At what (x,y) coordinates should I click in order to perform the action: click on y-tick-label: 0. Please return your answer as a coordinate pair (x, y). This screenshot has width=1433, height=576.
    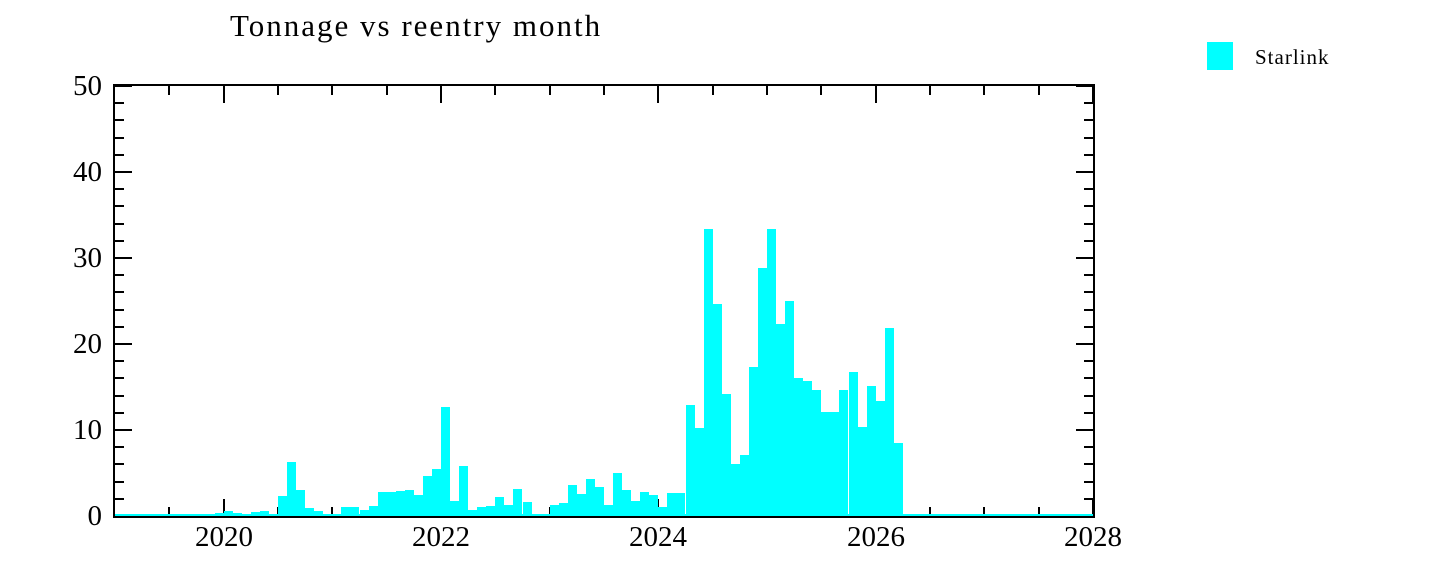
    Looking at the image, I should click on (95, 516).